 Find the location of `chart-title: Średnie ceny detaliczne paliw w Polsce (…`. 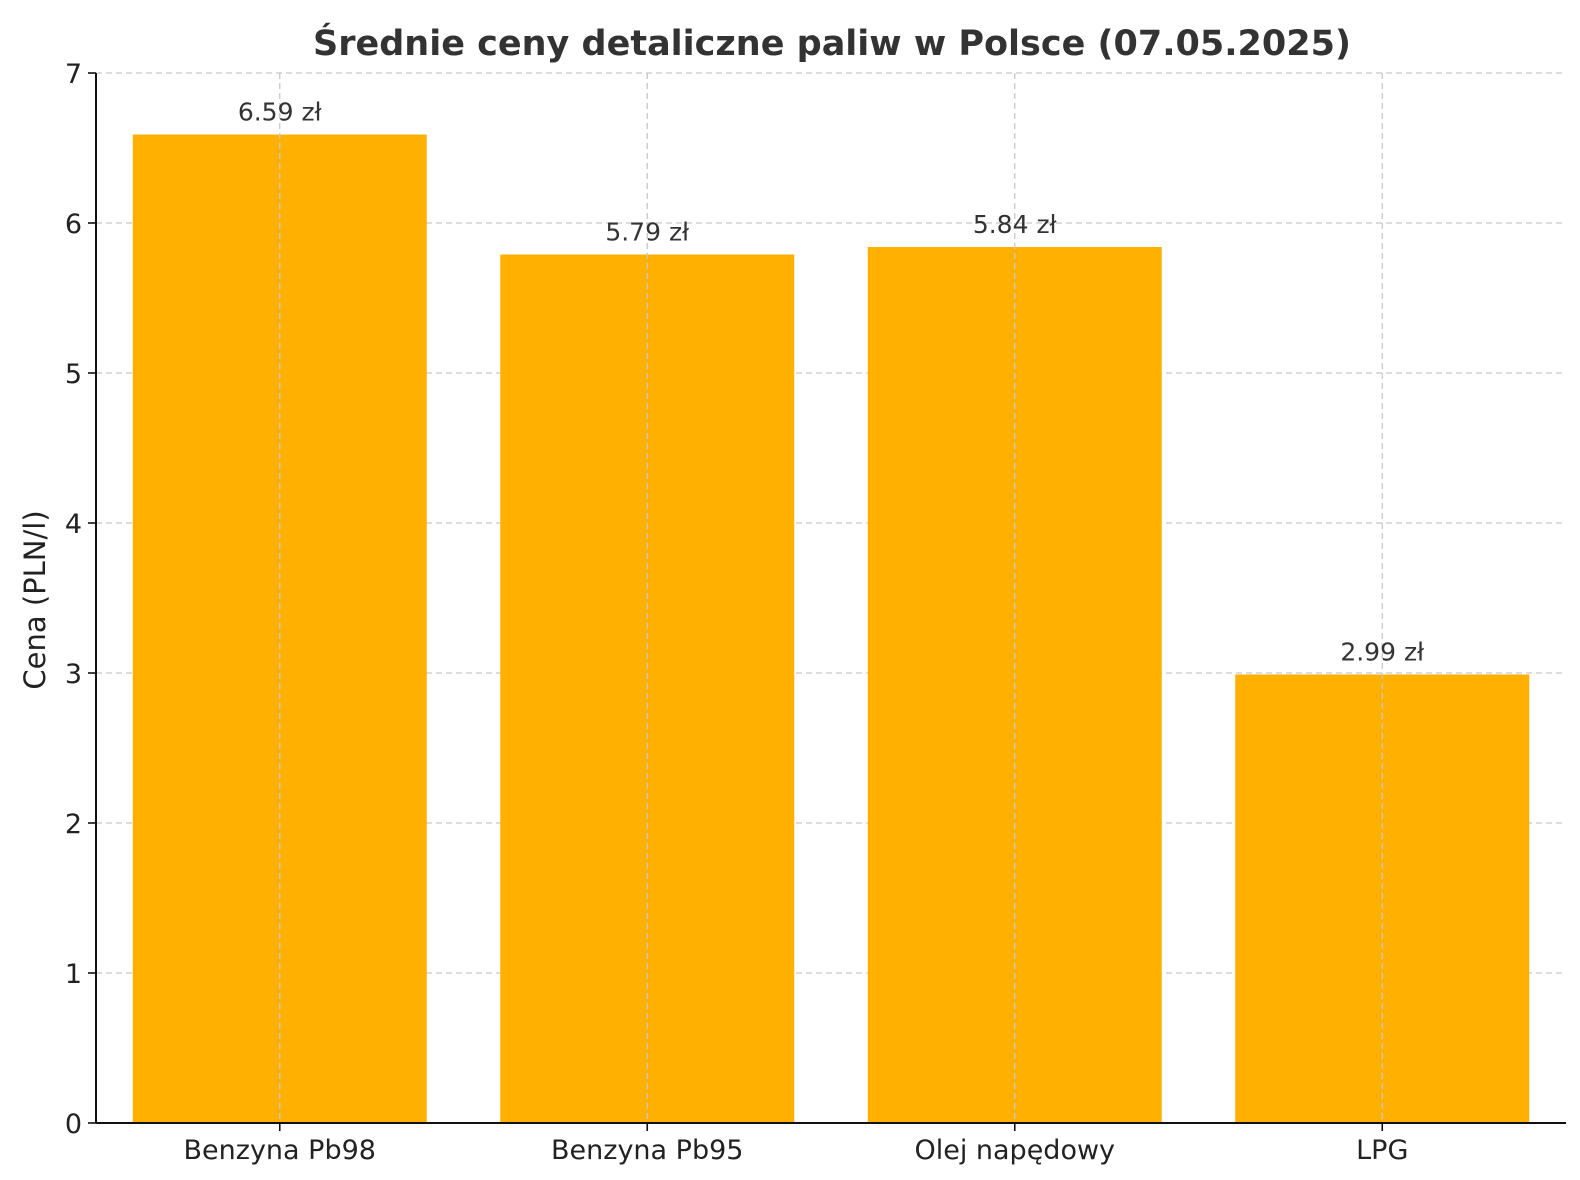

chart-title: Średnie ceny detaliczne paliw w Polsce (… is located at coordinates (832, 43).